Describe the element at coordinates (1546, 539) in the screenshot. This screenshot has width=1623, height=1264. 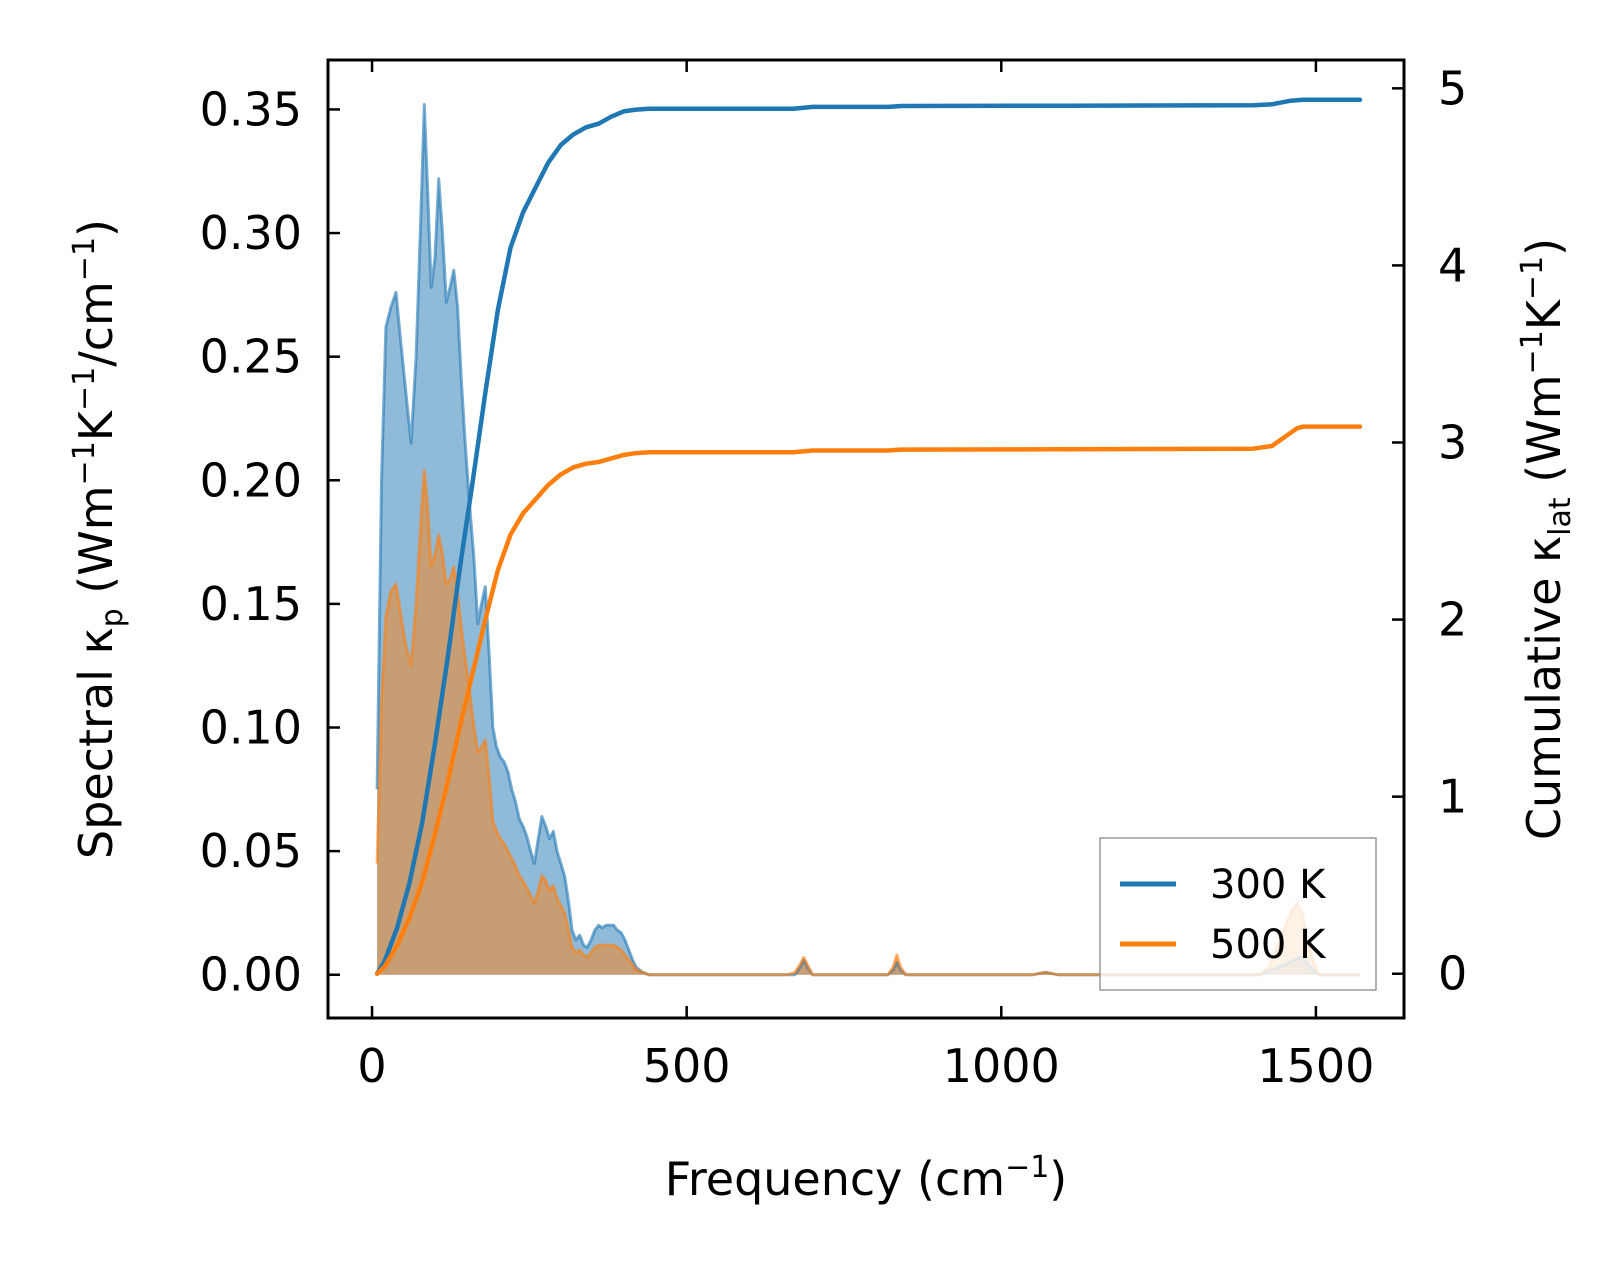
I see `right-y-axis-title: Cumulative κlat (Wm−1K−1)` at that location.